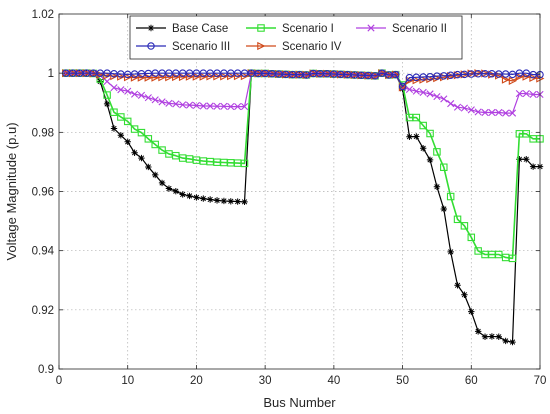  What do you see at coordinates (261, 46) in the screenshot?
I see `legend-swatch-marker` at bounding box center [261, 46].